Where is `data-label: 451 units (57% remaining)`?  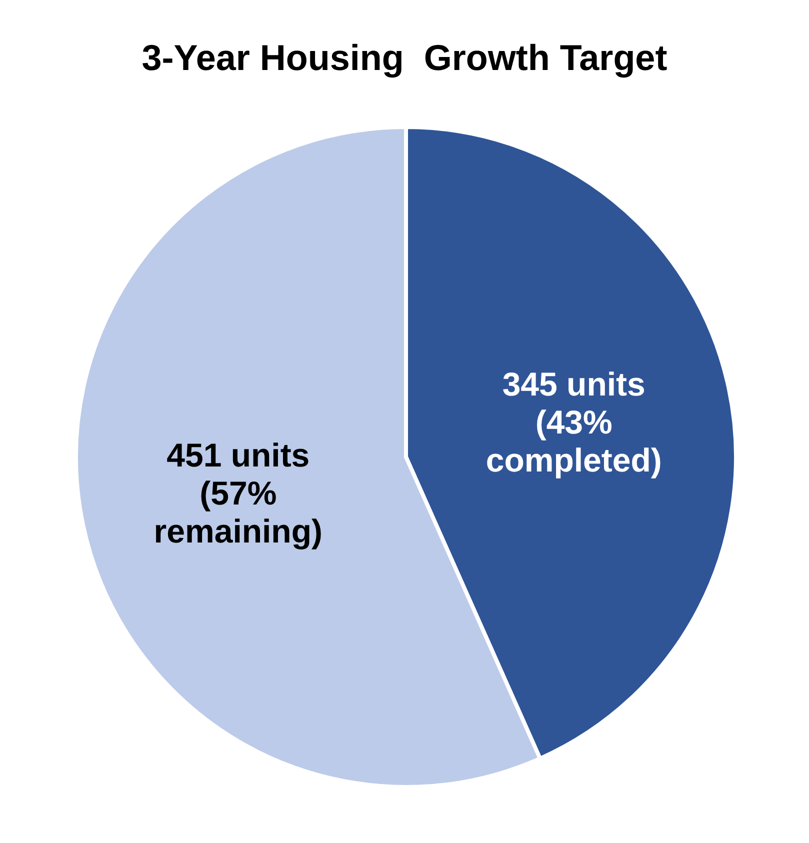
data-label: 451 units (57% remaining) is located at coordinates (238, 493).